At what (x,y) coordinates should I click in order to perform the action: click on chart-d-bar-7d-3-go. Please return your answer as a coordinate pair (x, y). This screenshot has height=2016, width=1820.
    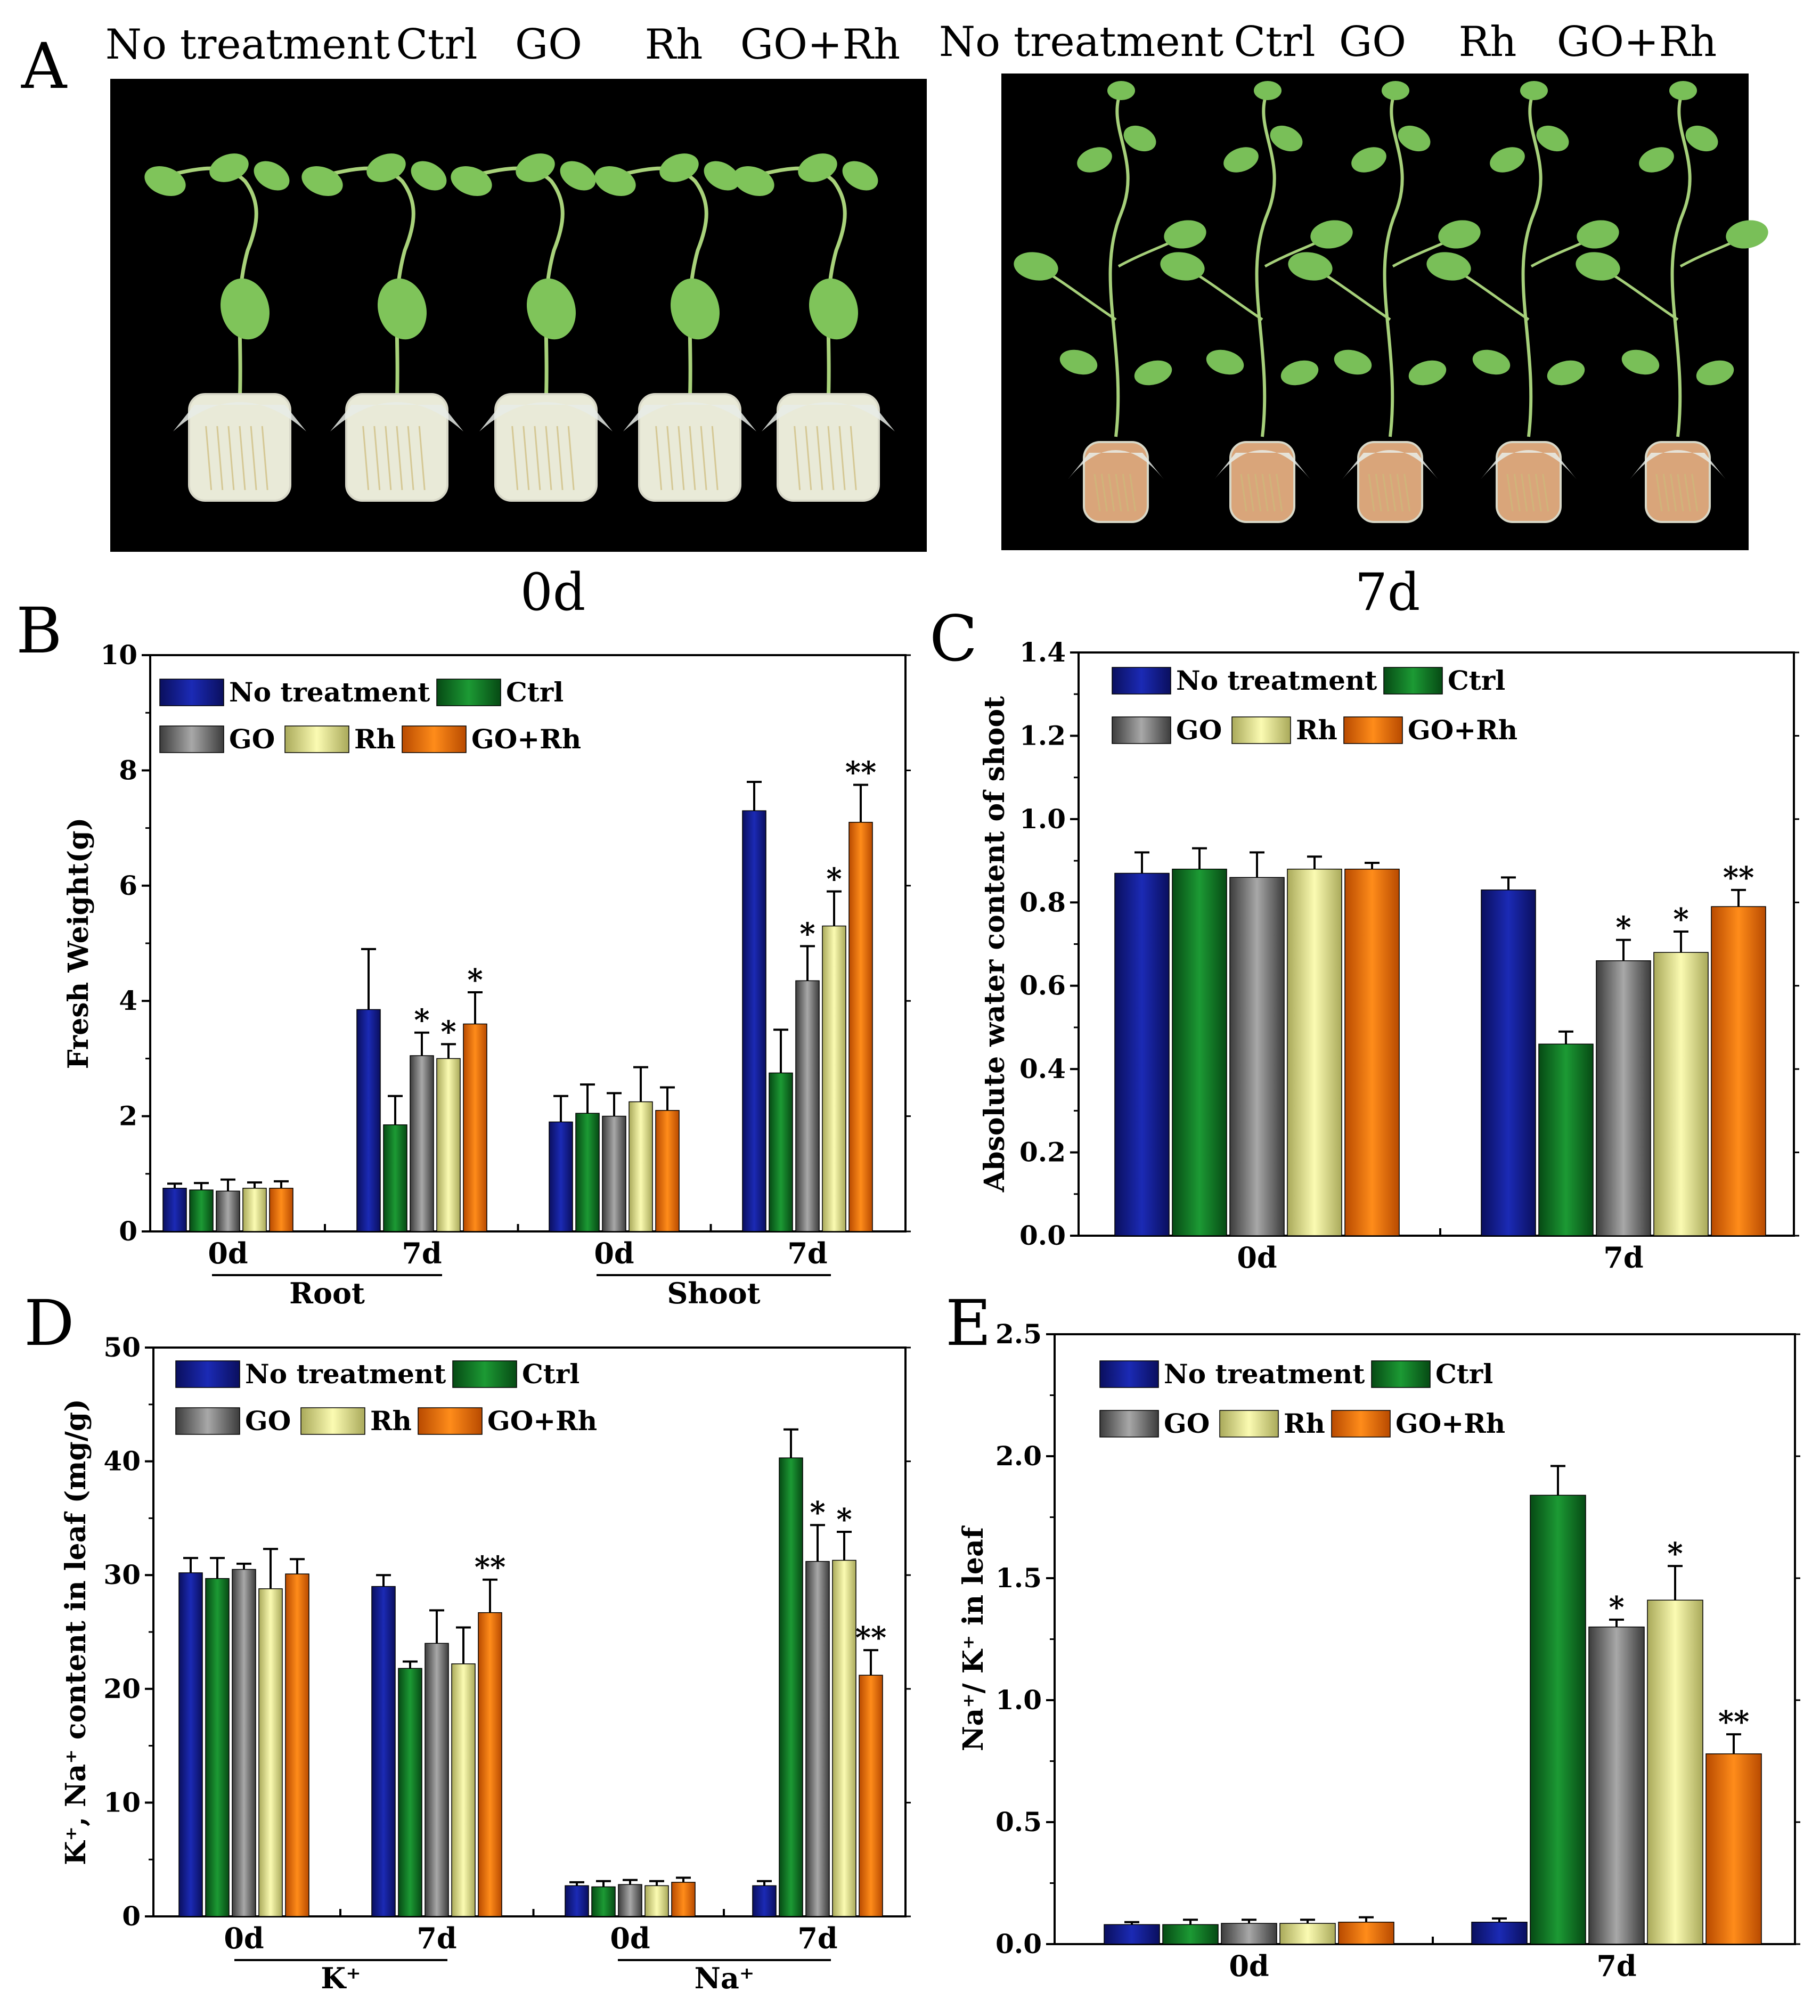
    Looking at the image, I should click on (817, 1739).